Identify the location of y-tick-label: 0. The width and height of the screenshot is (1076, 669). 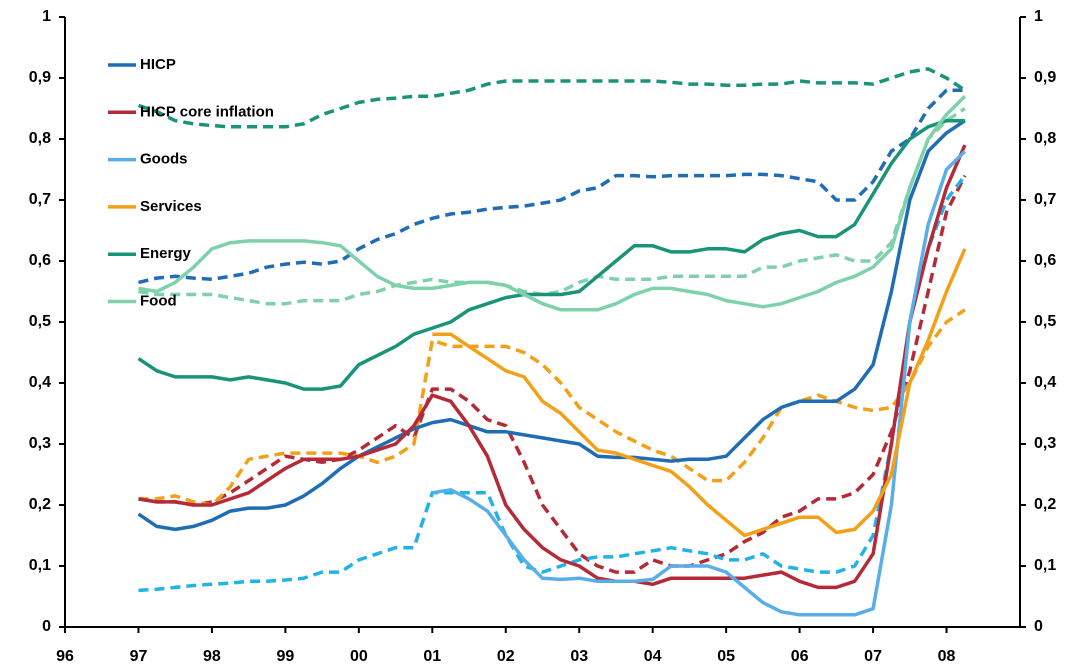
(46, 626).